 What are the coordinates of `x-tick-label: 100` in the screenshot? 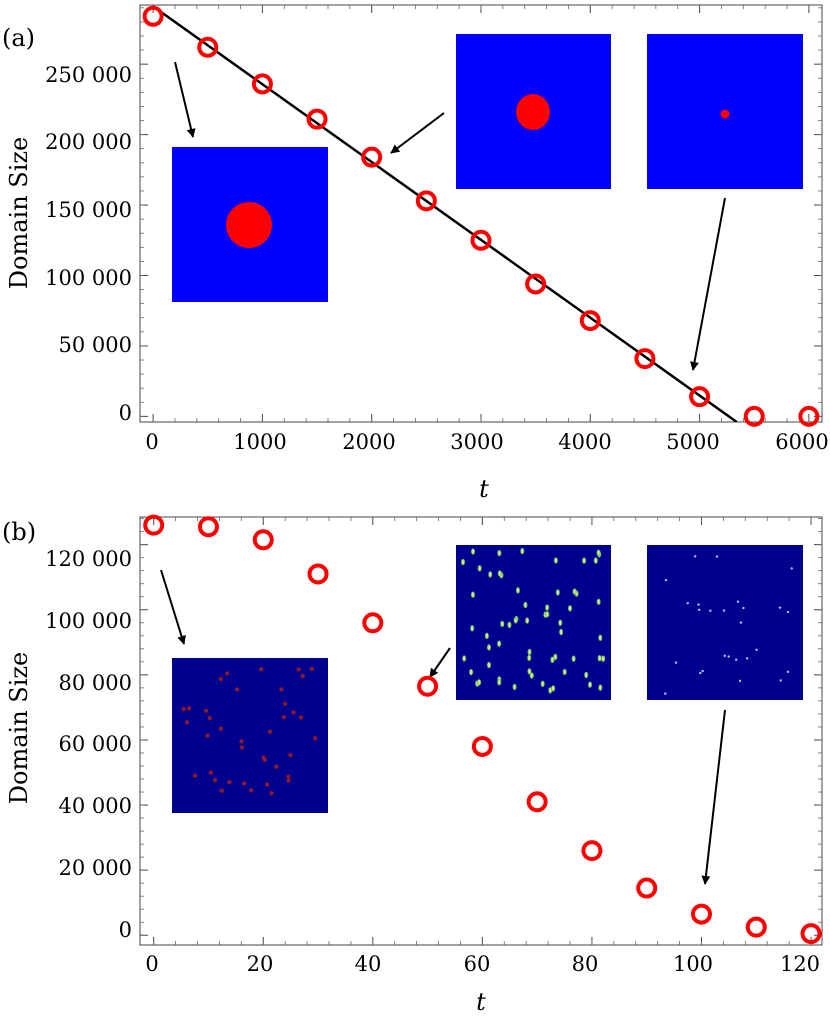 It's located at (693, 964).